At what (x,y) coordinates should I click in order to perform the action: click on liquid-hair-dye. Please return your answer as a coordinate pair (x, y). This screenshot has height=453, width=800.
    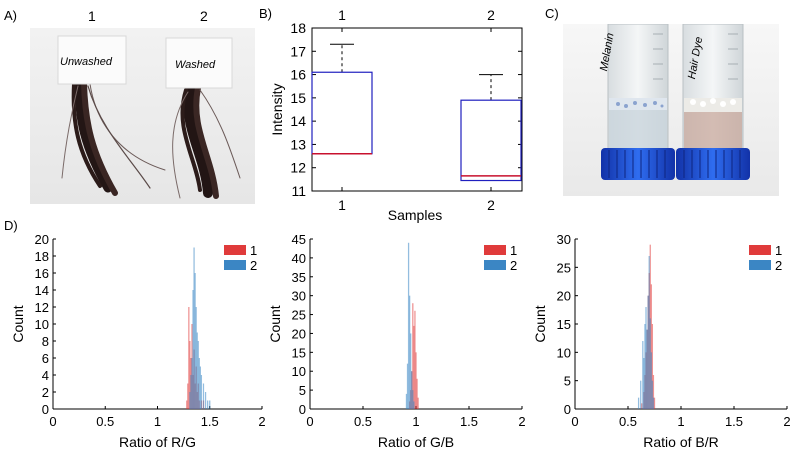
    Looking at the image, I should click on (713, 128).